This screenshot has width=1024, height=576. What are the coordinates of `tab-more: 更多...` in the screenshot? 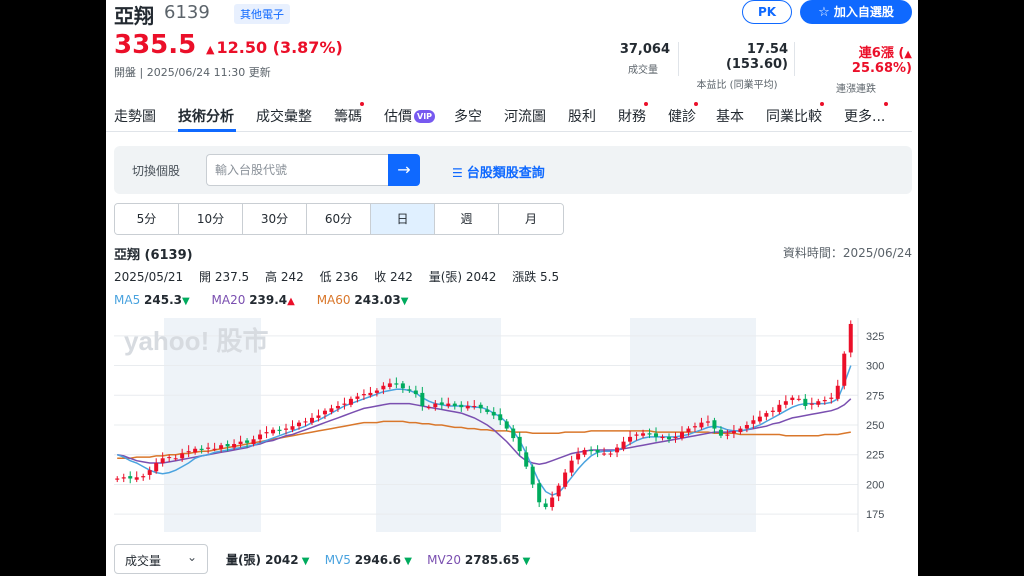 It's located at (865, 117).